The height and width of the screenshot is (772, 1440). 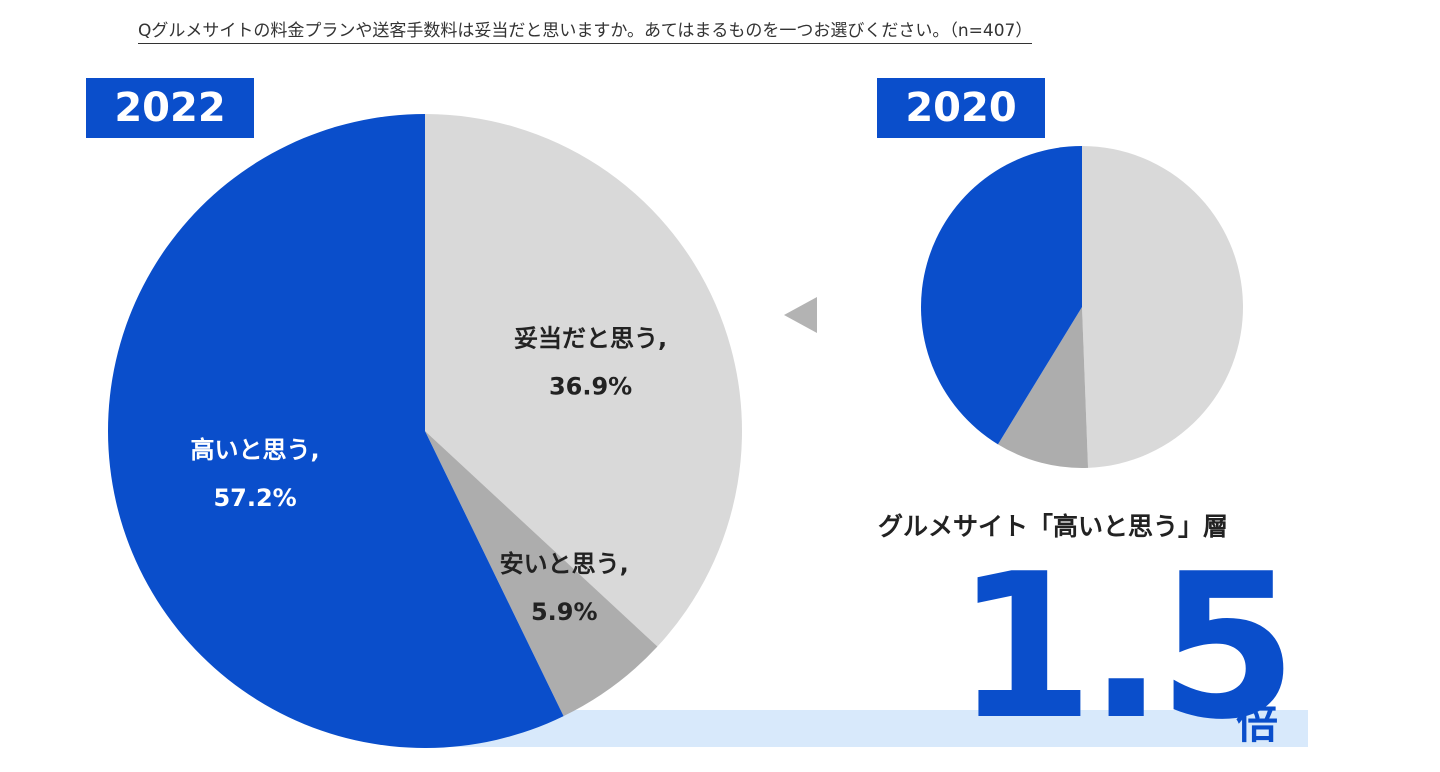 What do you see at coordinates (590, 339) in the screenshot?
I see `slice-label-0: 妥当だと思う,` at bounding box center [590, 339].